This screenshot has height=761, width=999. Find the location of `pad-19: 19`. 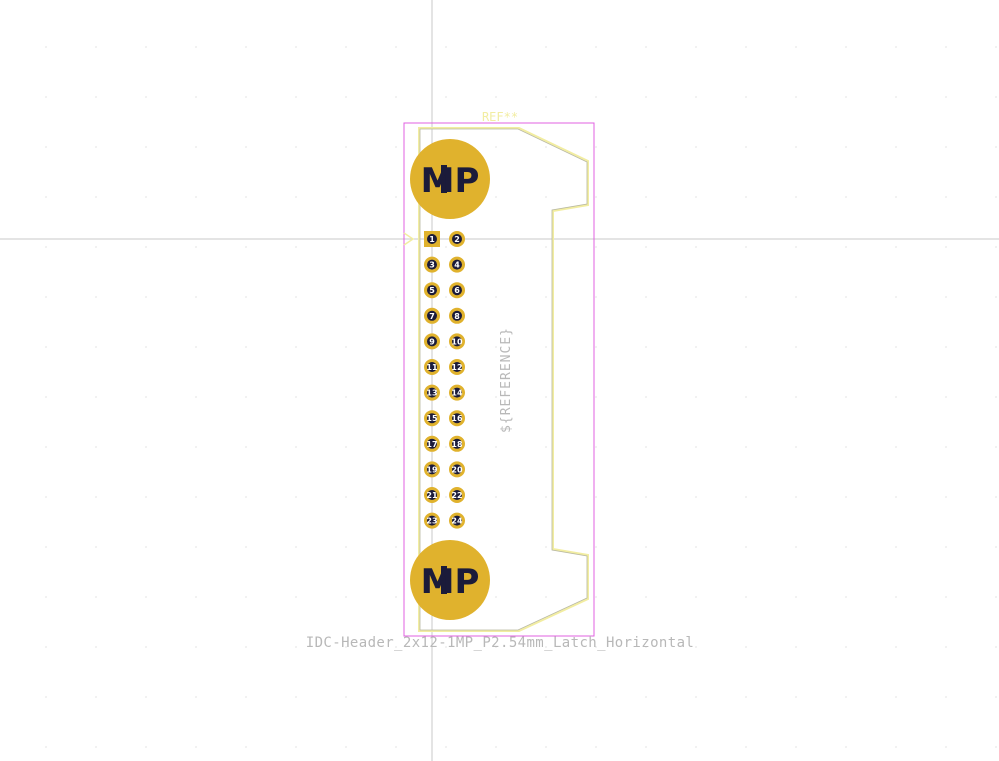

pad-19: 19 is located at coordinates (432, 469).